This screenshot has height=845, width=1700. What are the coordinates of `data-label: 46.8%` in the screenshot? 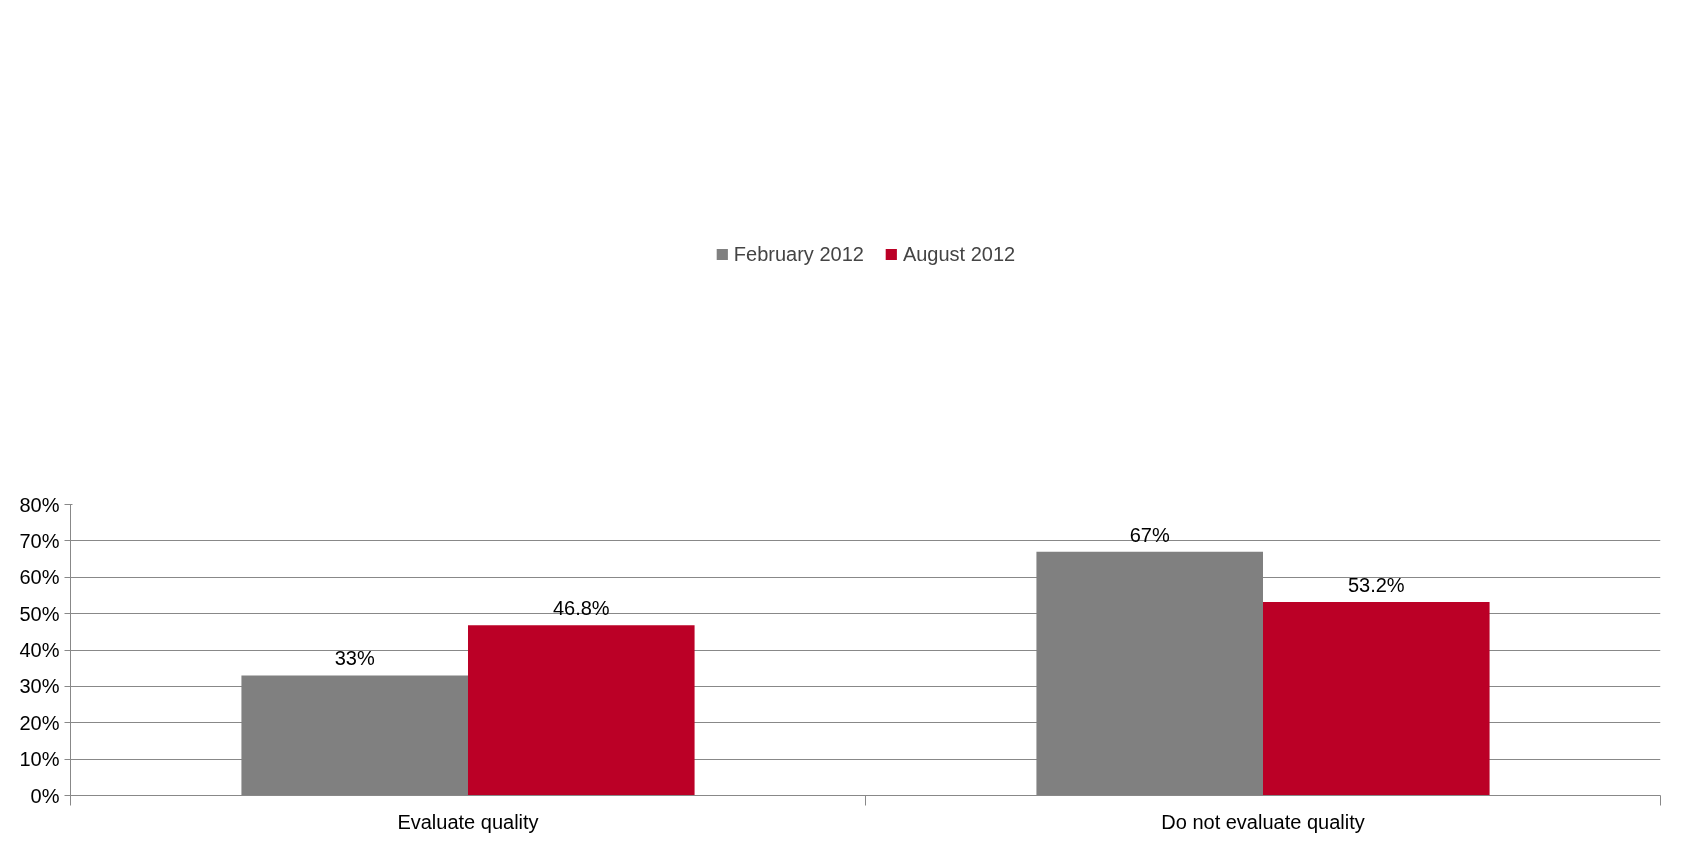 It's located at (581, 608).